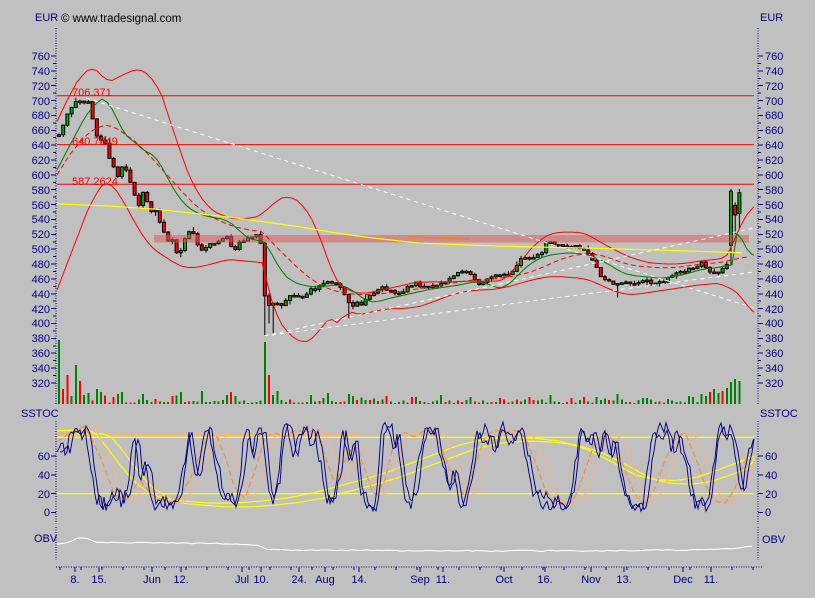 The width and height of the screenshot is (815, 598). I want to click on svg-text: 24., so click(298, 580).